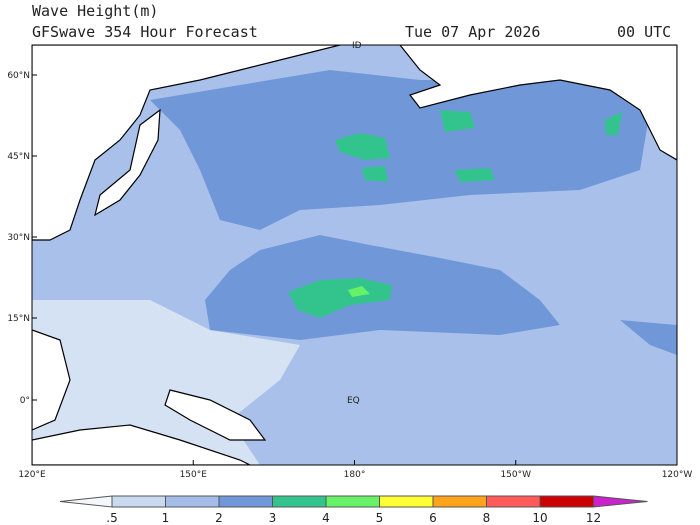 This screenshot has width=700, height=525. I want to click on colorbar-label: 3, so click(273, 518).